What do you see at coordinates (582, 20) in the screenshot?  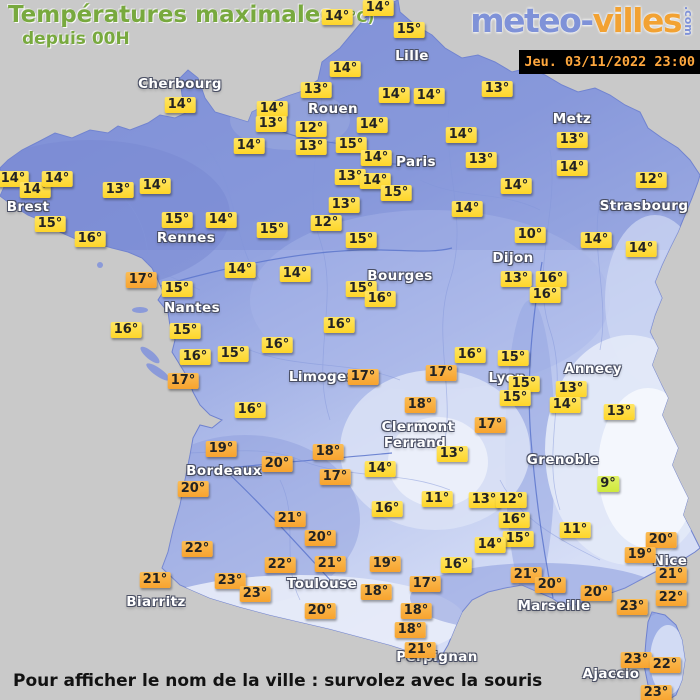 I see `meteo-villes-logo: meteo-villes .com` at bounding box center [582, 20].